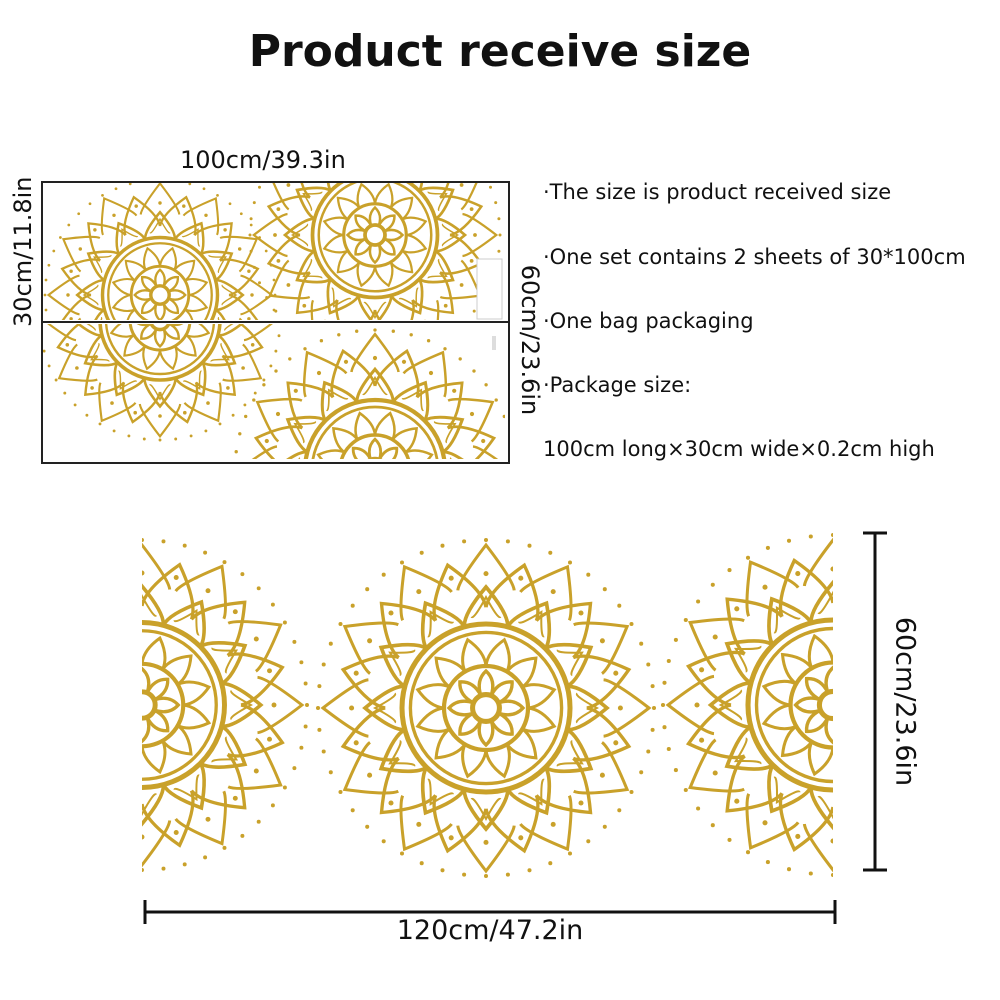 The height and width of the screenshot is (1000, 1000). I want to click on height-dimension-line, so click(875, 701).